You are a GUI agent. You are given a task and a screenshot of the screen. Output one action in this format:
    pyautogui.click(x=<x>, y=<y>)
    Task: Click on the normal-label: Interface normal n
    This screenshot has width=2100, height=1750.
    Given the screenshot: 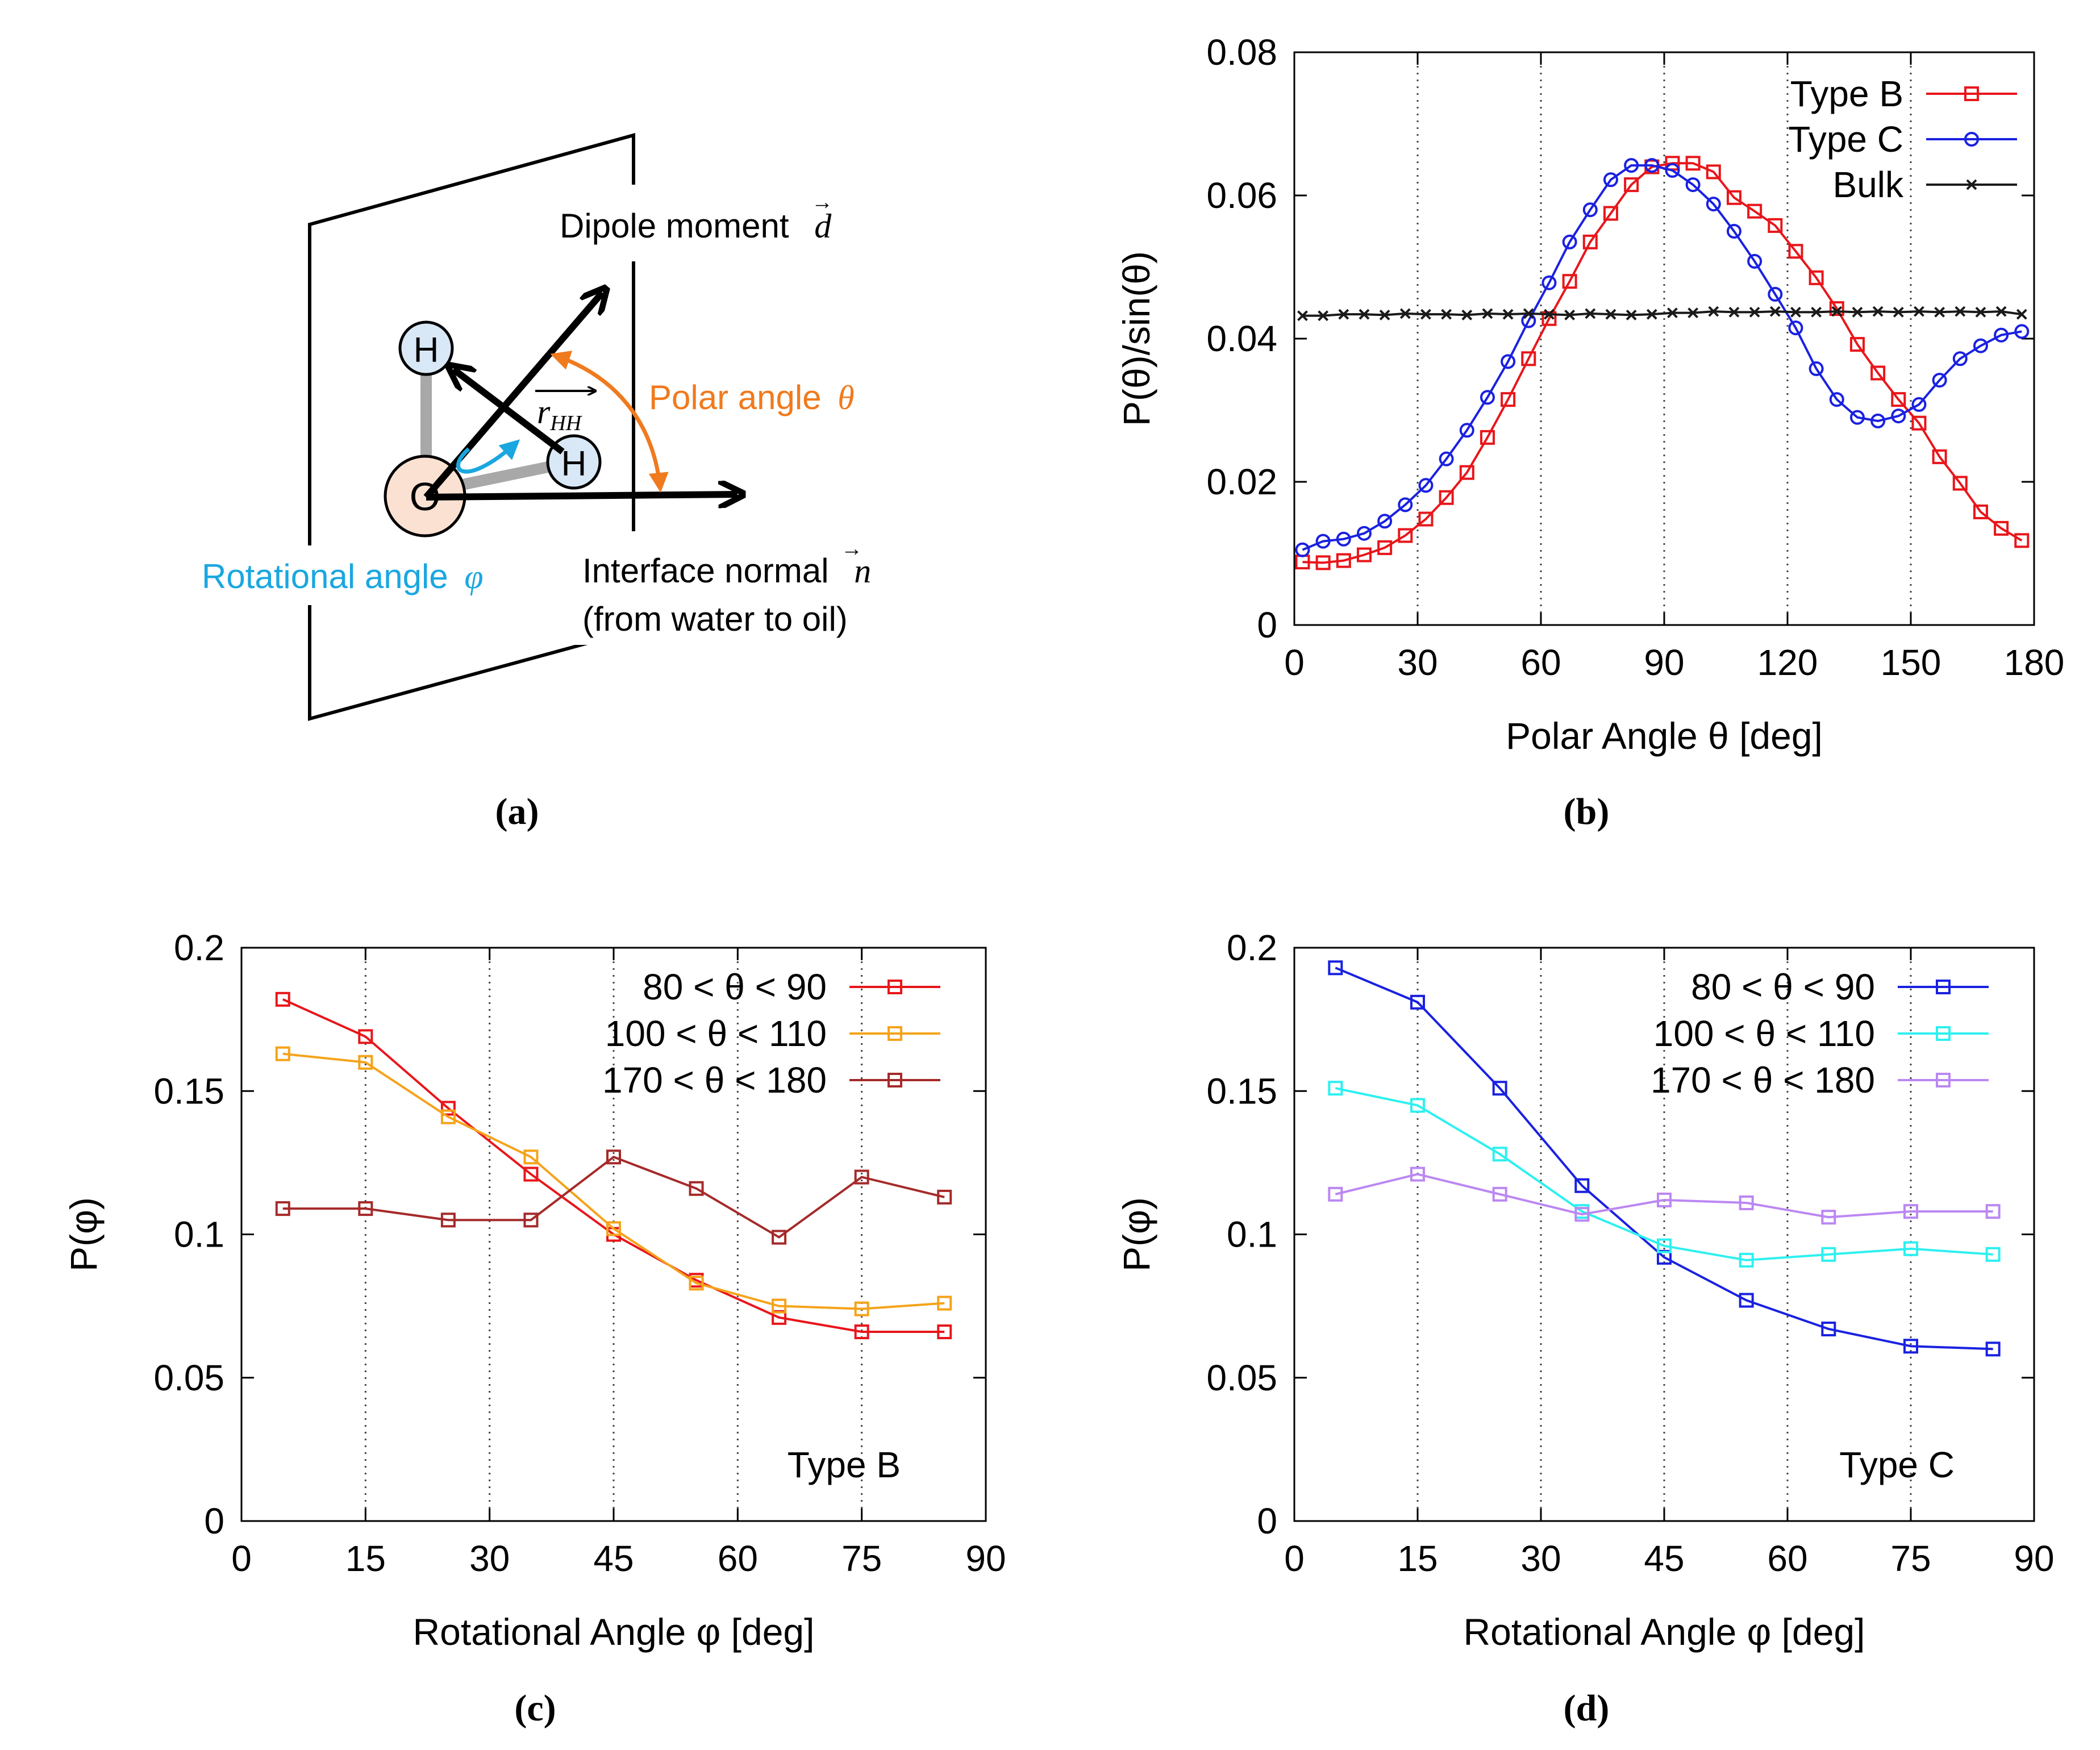 What is the action you would take?
    pyautogui.click(x=727, y=571)
    